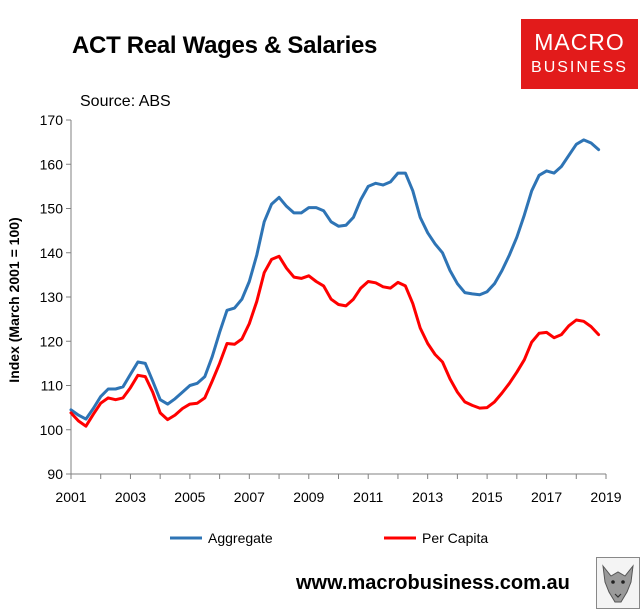 This screenshot has width=643, height=615. Describe the element at coordinates (130, 497) in the screenshot. I see `x-tick-label: 2003` at that location.